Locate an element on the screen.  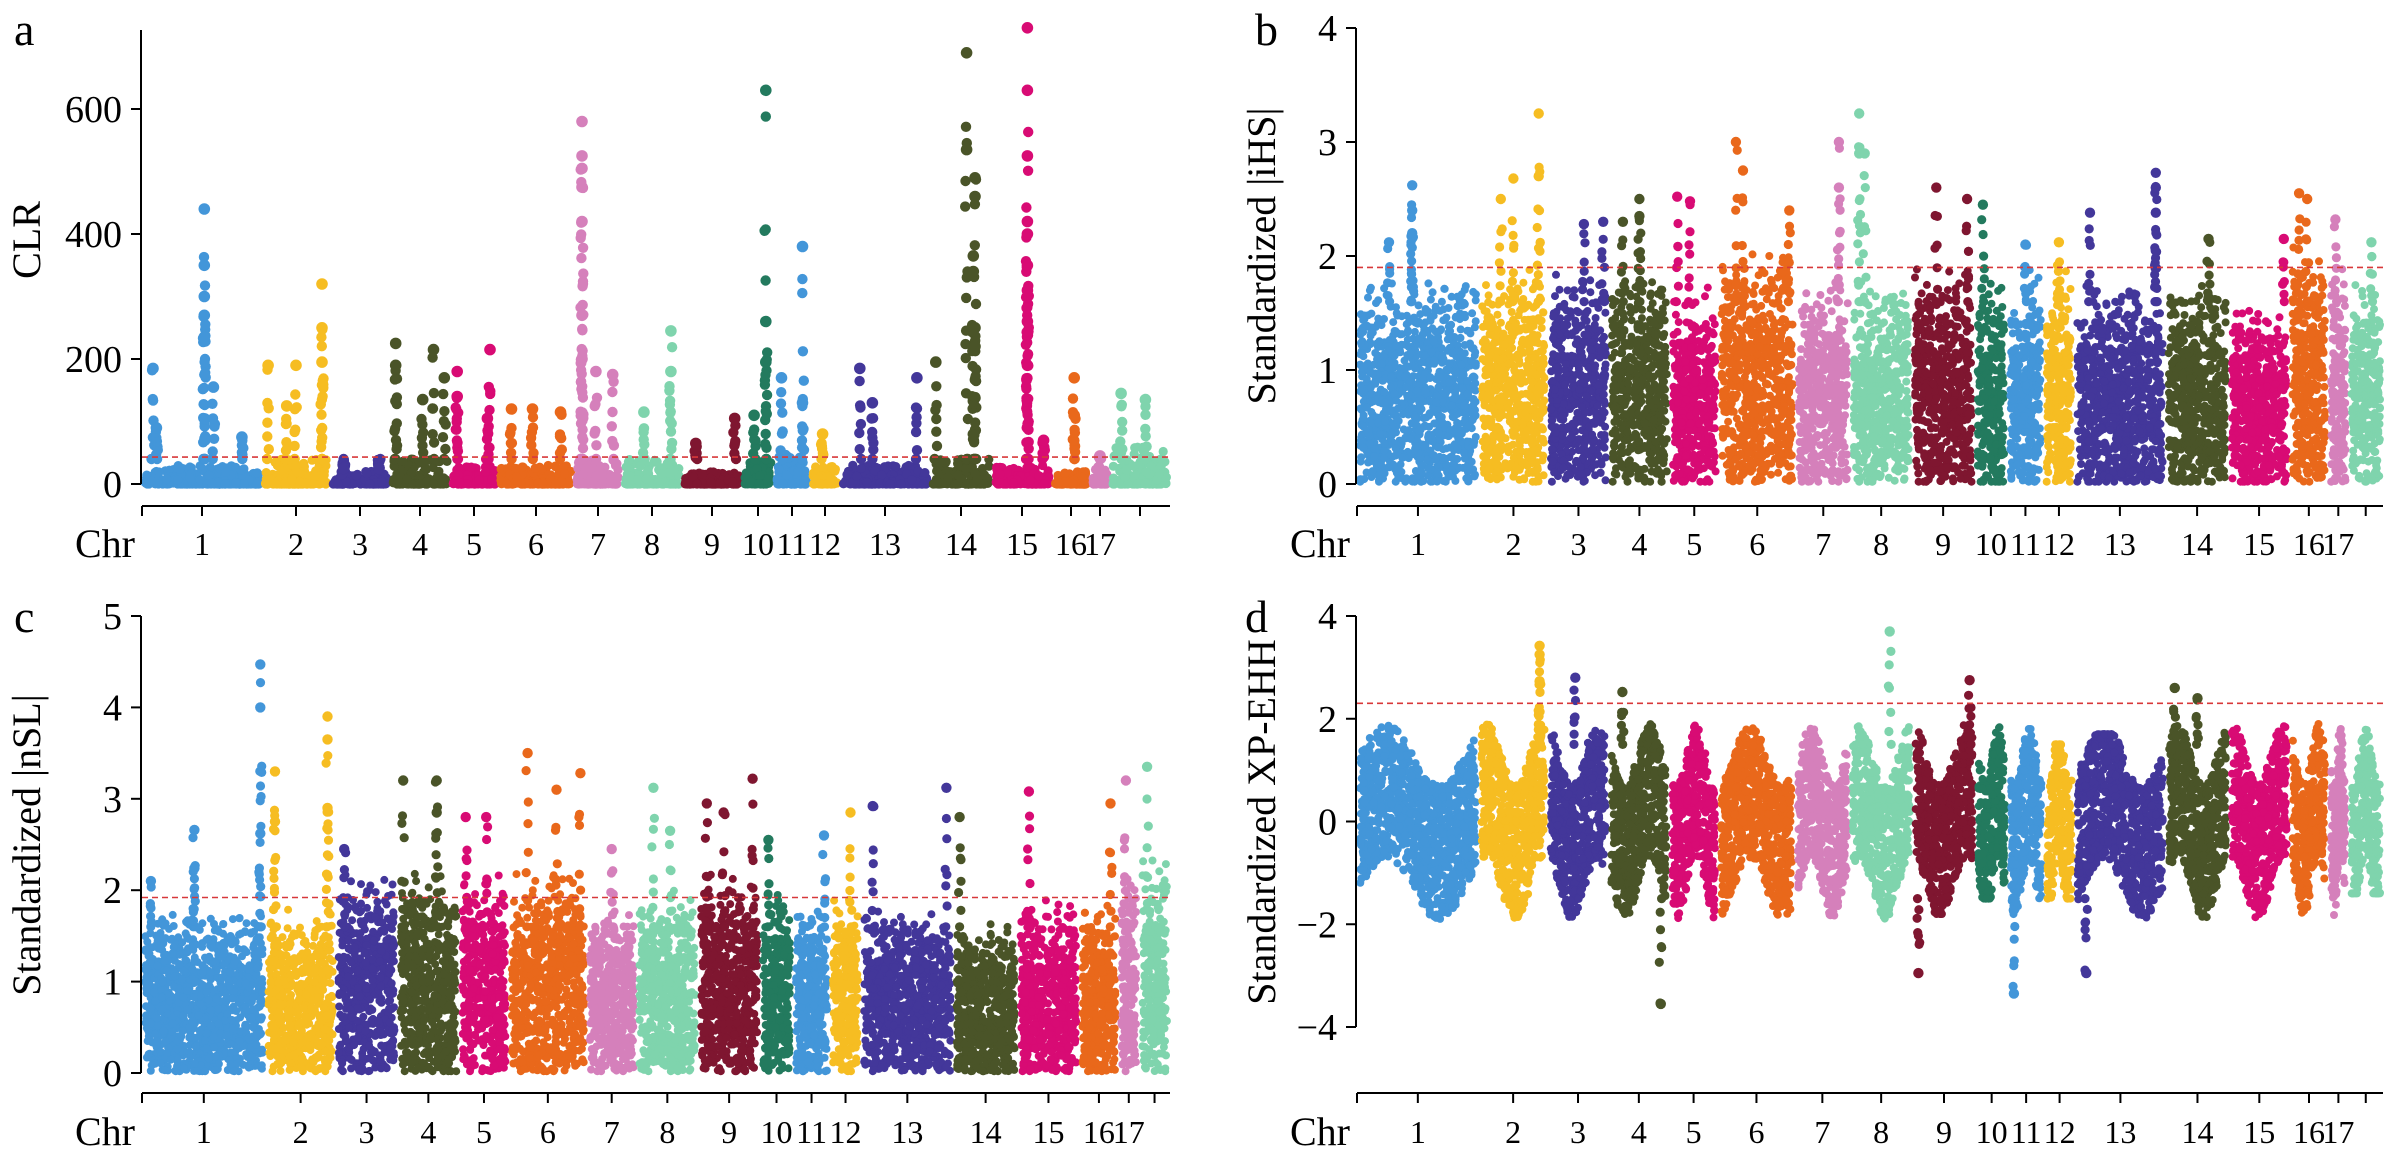
x-tick-label: 10 is located at coordinates (758, 544).